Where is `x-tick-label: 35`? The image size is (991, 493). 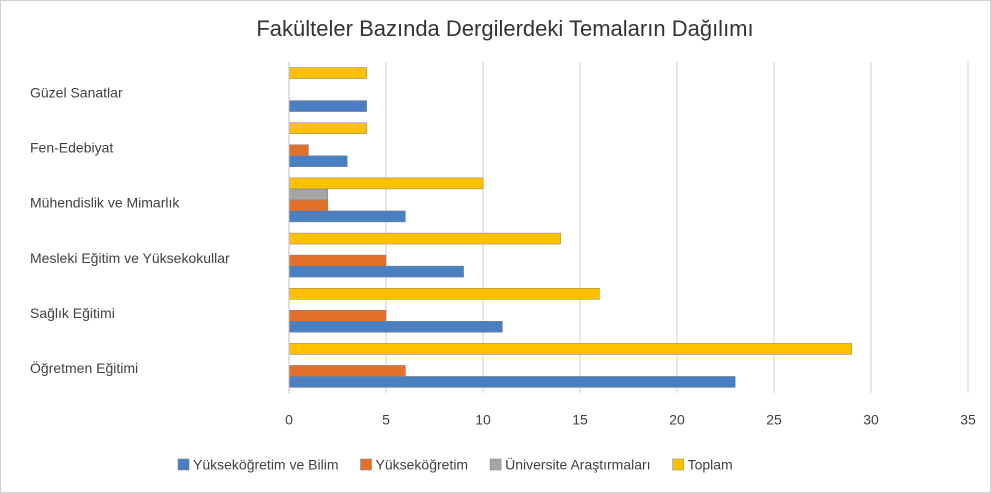 x-tick-label: 35 is located at coordinates (968, 420).